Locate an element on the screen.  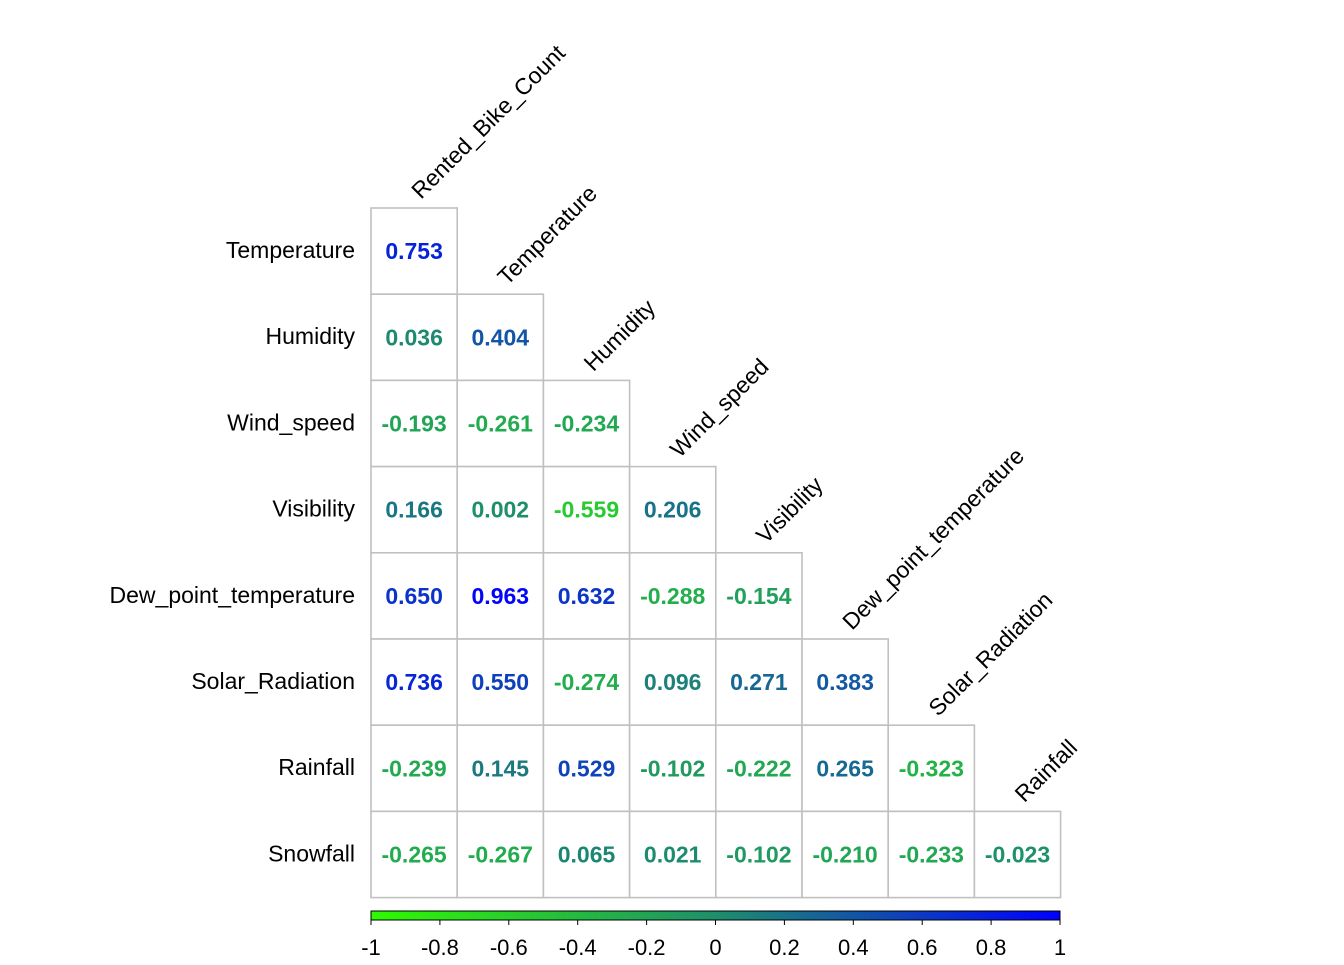
colorbar-tick-label: -0.2 is located at coordinates (647, 947).